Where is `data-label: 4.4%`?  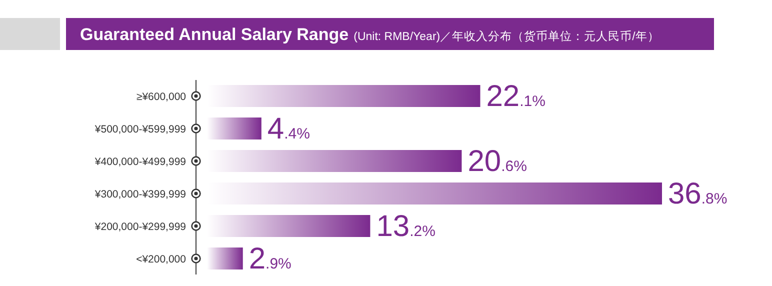
data-label: 4.4% is located at coordinates (288, 129).